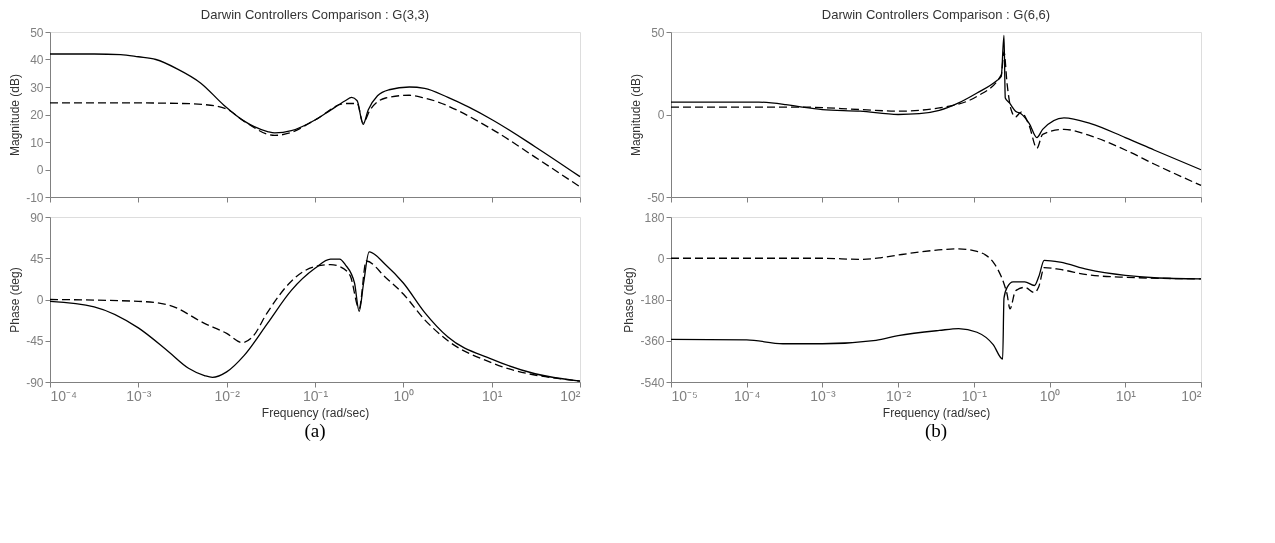  Describe the element at coordinates (652, 300) in the screenshot. I see `y-tick-label: -180` at that location.